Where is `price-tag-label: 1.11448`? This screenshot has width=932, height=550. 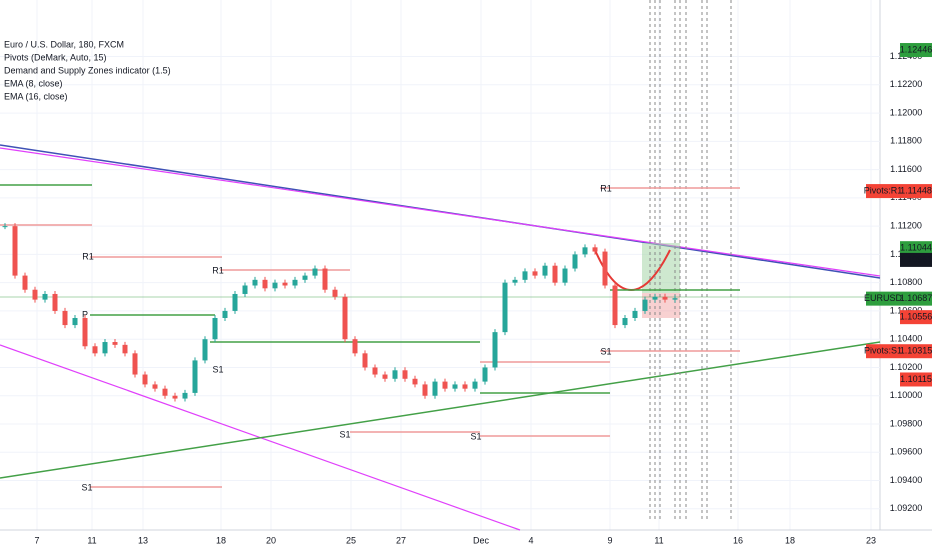
price-tag-label: 1.11448 is located at coordinates (916, 190).